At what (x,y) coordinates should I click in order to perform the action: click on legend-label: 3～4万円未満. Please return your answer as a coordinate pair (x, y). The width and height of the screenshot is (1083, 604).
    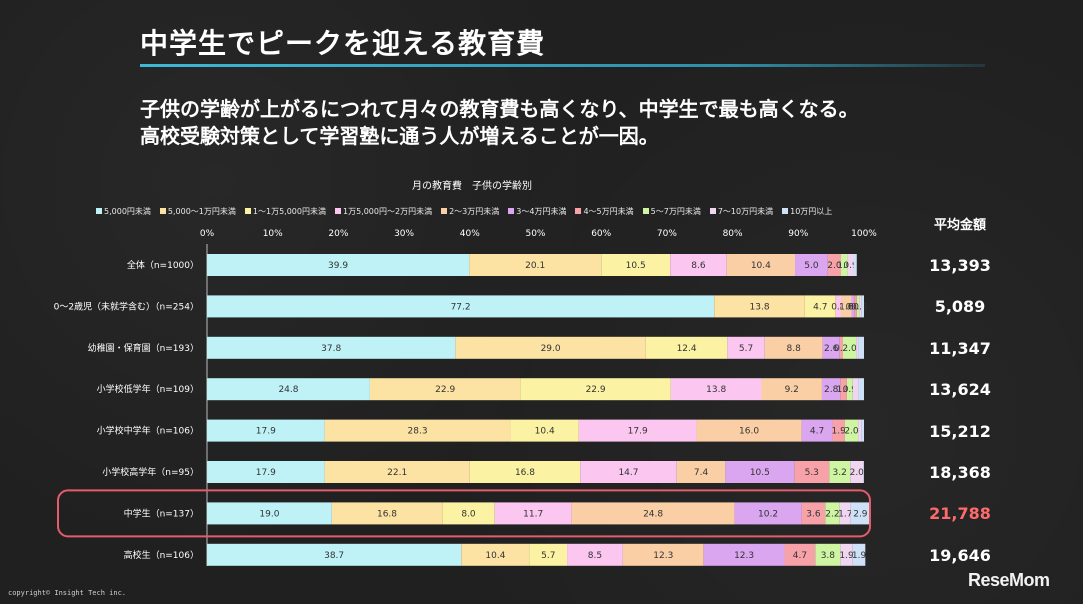
    Looking at the image, I should click on (541, 211).